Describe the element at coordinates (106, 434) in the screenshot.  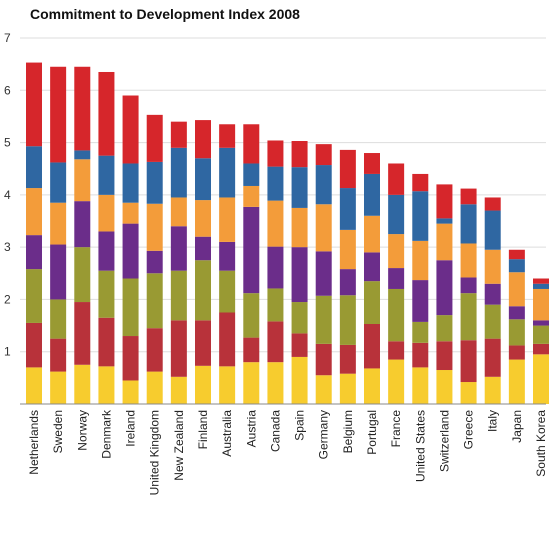
I see `x-category-label: Denmark` at that location.